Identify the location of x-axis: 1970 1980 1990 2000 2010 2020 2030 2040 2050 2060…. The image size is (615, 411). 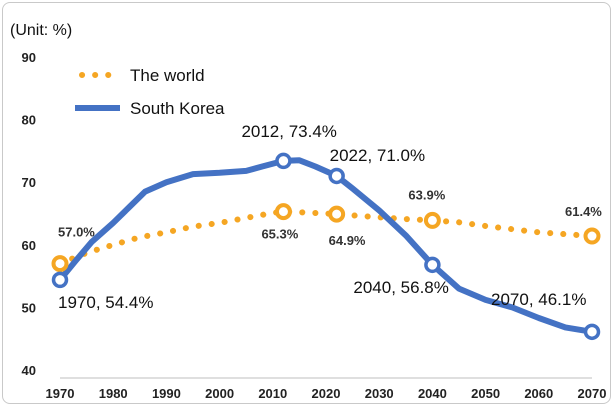
(326, 389).